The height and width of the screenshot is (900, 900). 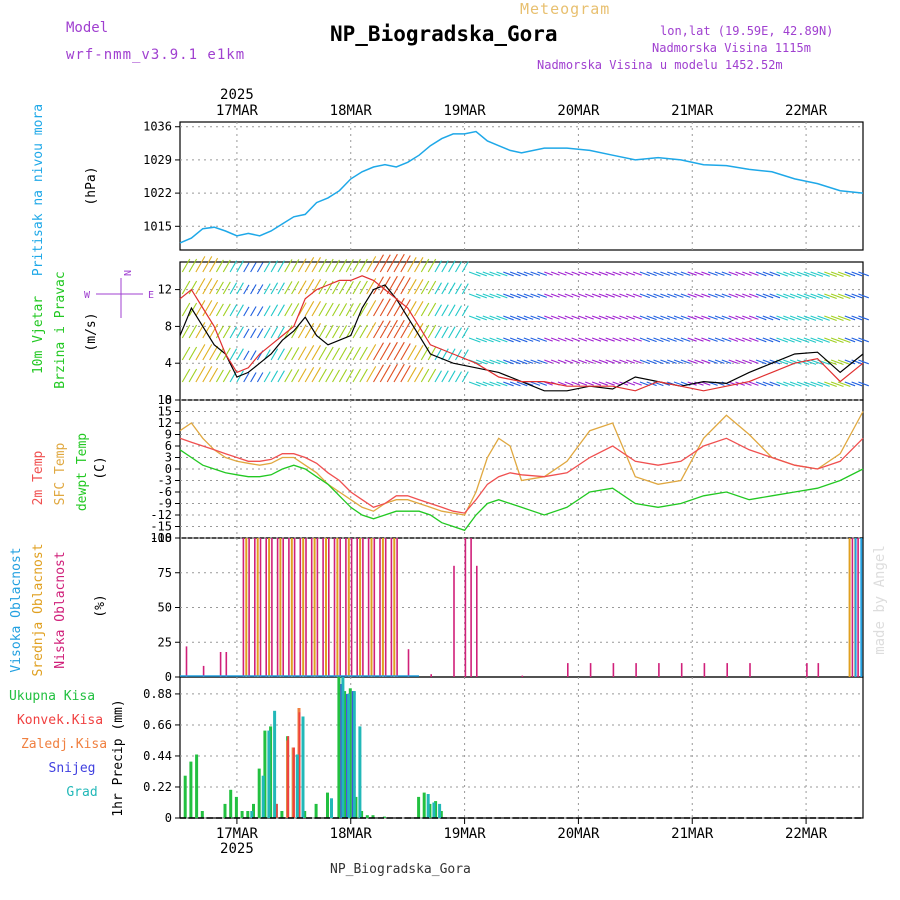 What do you see at coordinates (60, 474) in the screenshot?
I see `temp-label2: SFC Temp` at bounding box center [60, 474].